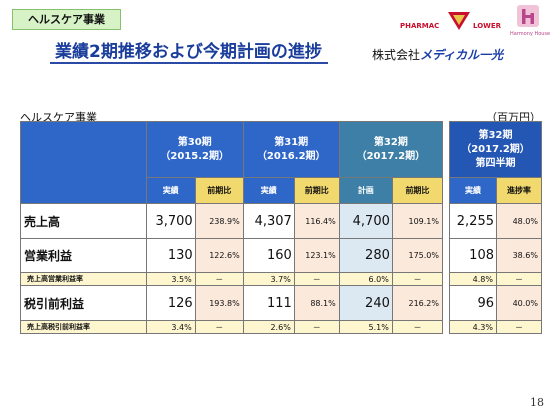 The height and width of the screenshot is (420, 560). What do you see at coordinates (495, 135) in the screenshot?
I see `quarter-name: 第32期` at bounding box center [495, 135].